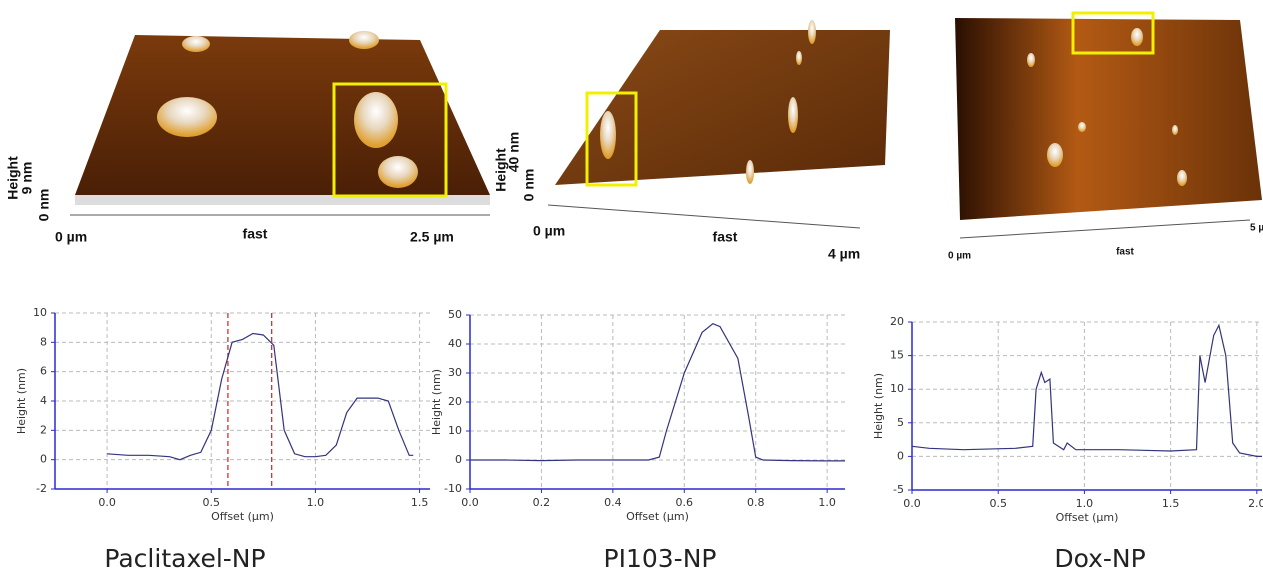  Describe the element at coordinates (1256, 228) in the screenshot. I see `afm-label: 5 µm` at that location.